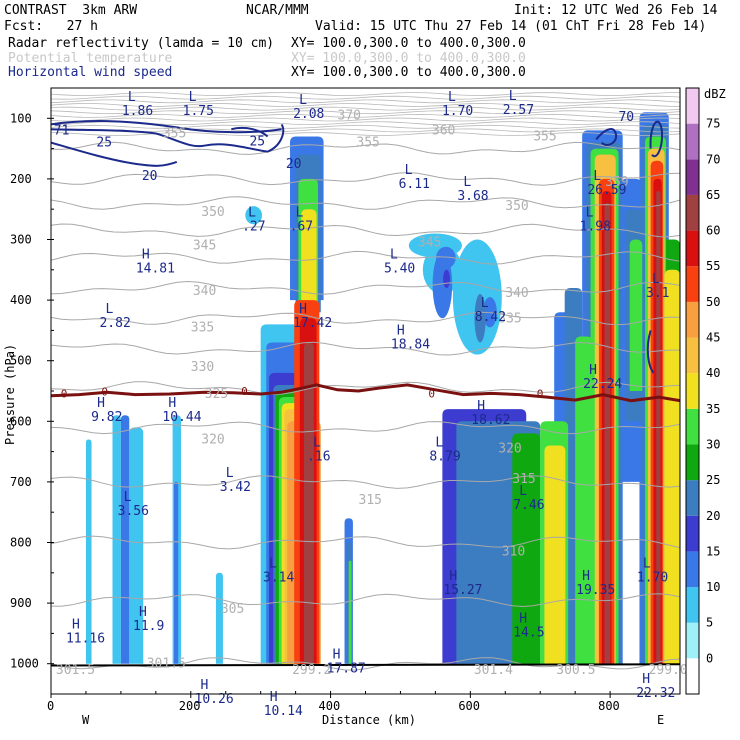  Describe the element at coordinates (312, 323) in the screenshot. I see `extremum-value: 17.42` at that location.